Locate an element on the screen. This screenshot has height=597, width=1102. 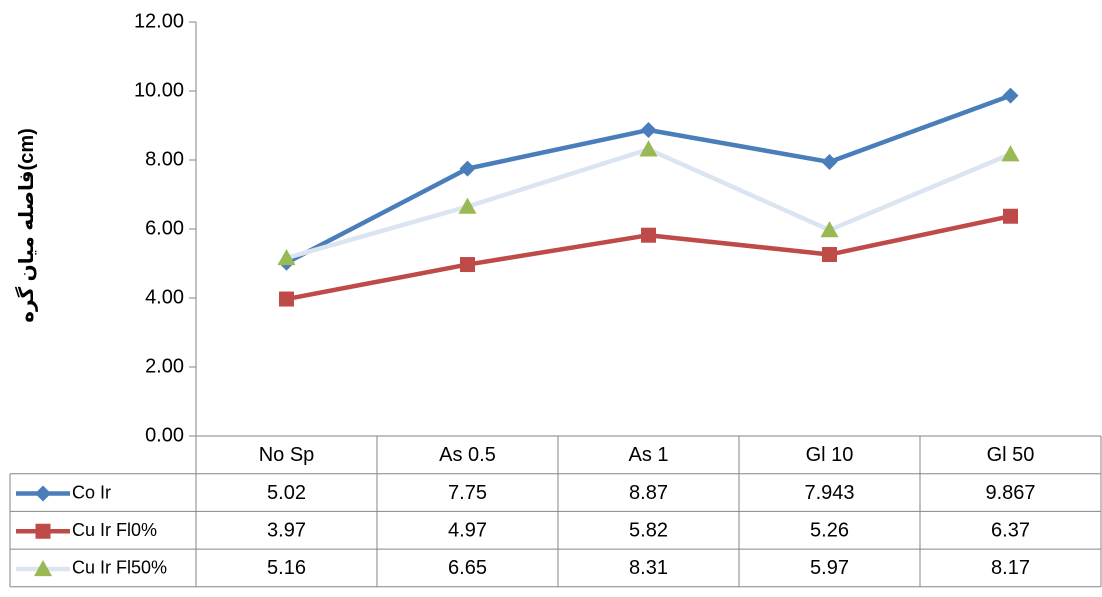
x-category-label: Gl 10 is located at coordinates (830, 455).